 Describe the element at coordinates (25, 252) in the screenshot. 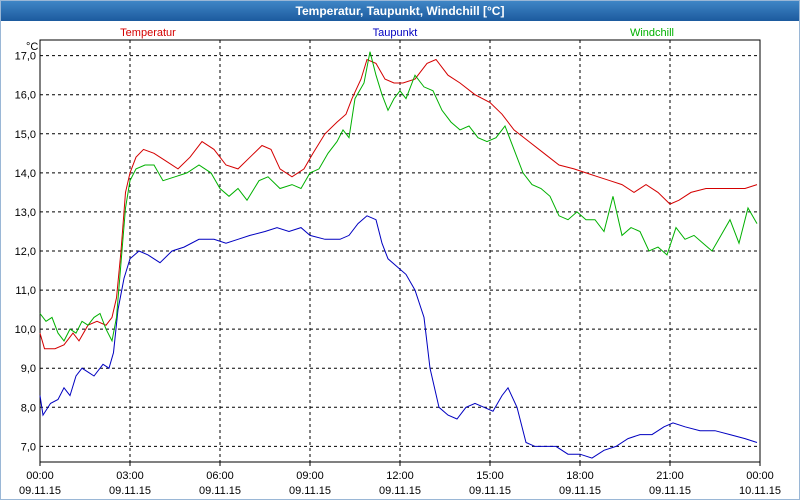

I see `y-tick-label: 12,0` at that location.